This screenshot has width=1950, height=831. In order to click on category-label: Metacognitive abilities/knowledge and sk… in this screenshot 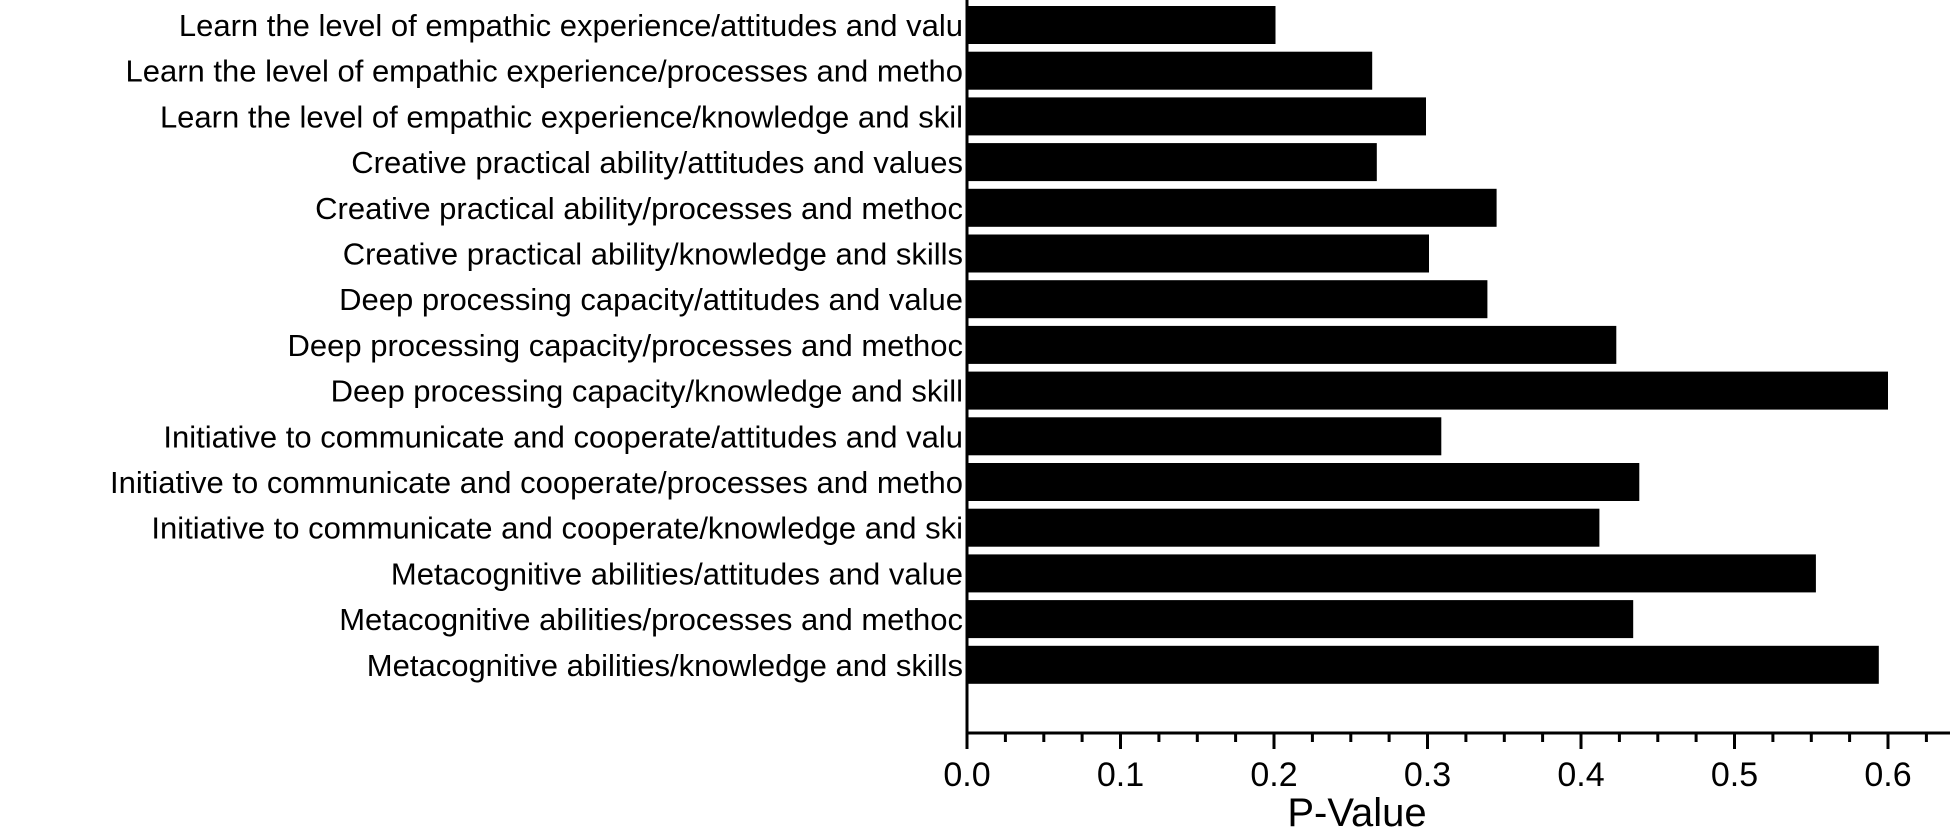, I will do `click(665, 665)`.